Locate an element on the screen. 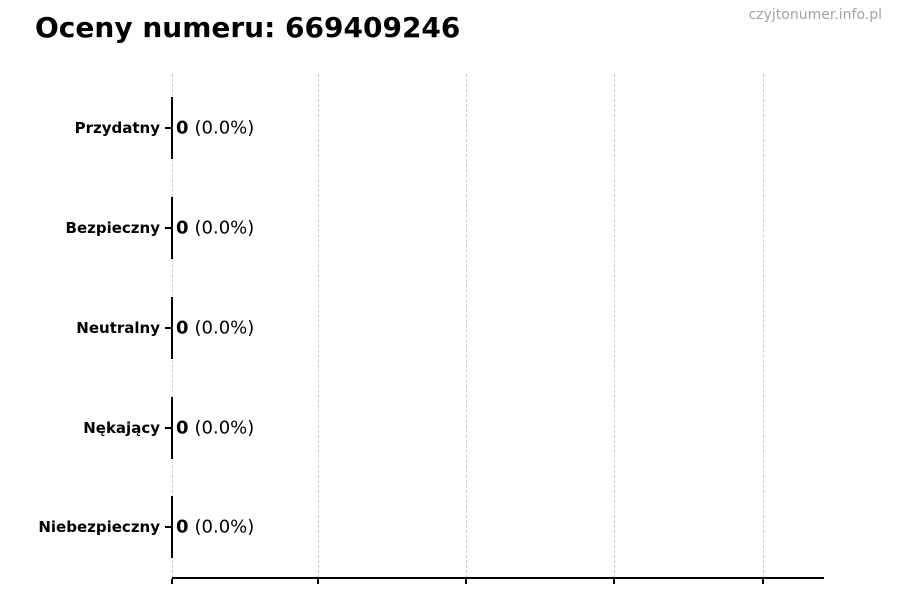 The height and width of the screenshot is (600, 900). chart-title: Oceny numeru: 669409246 is located at coordinates (248, 27).